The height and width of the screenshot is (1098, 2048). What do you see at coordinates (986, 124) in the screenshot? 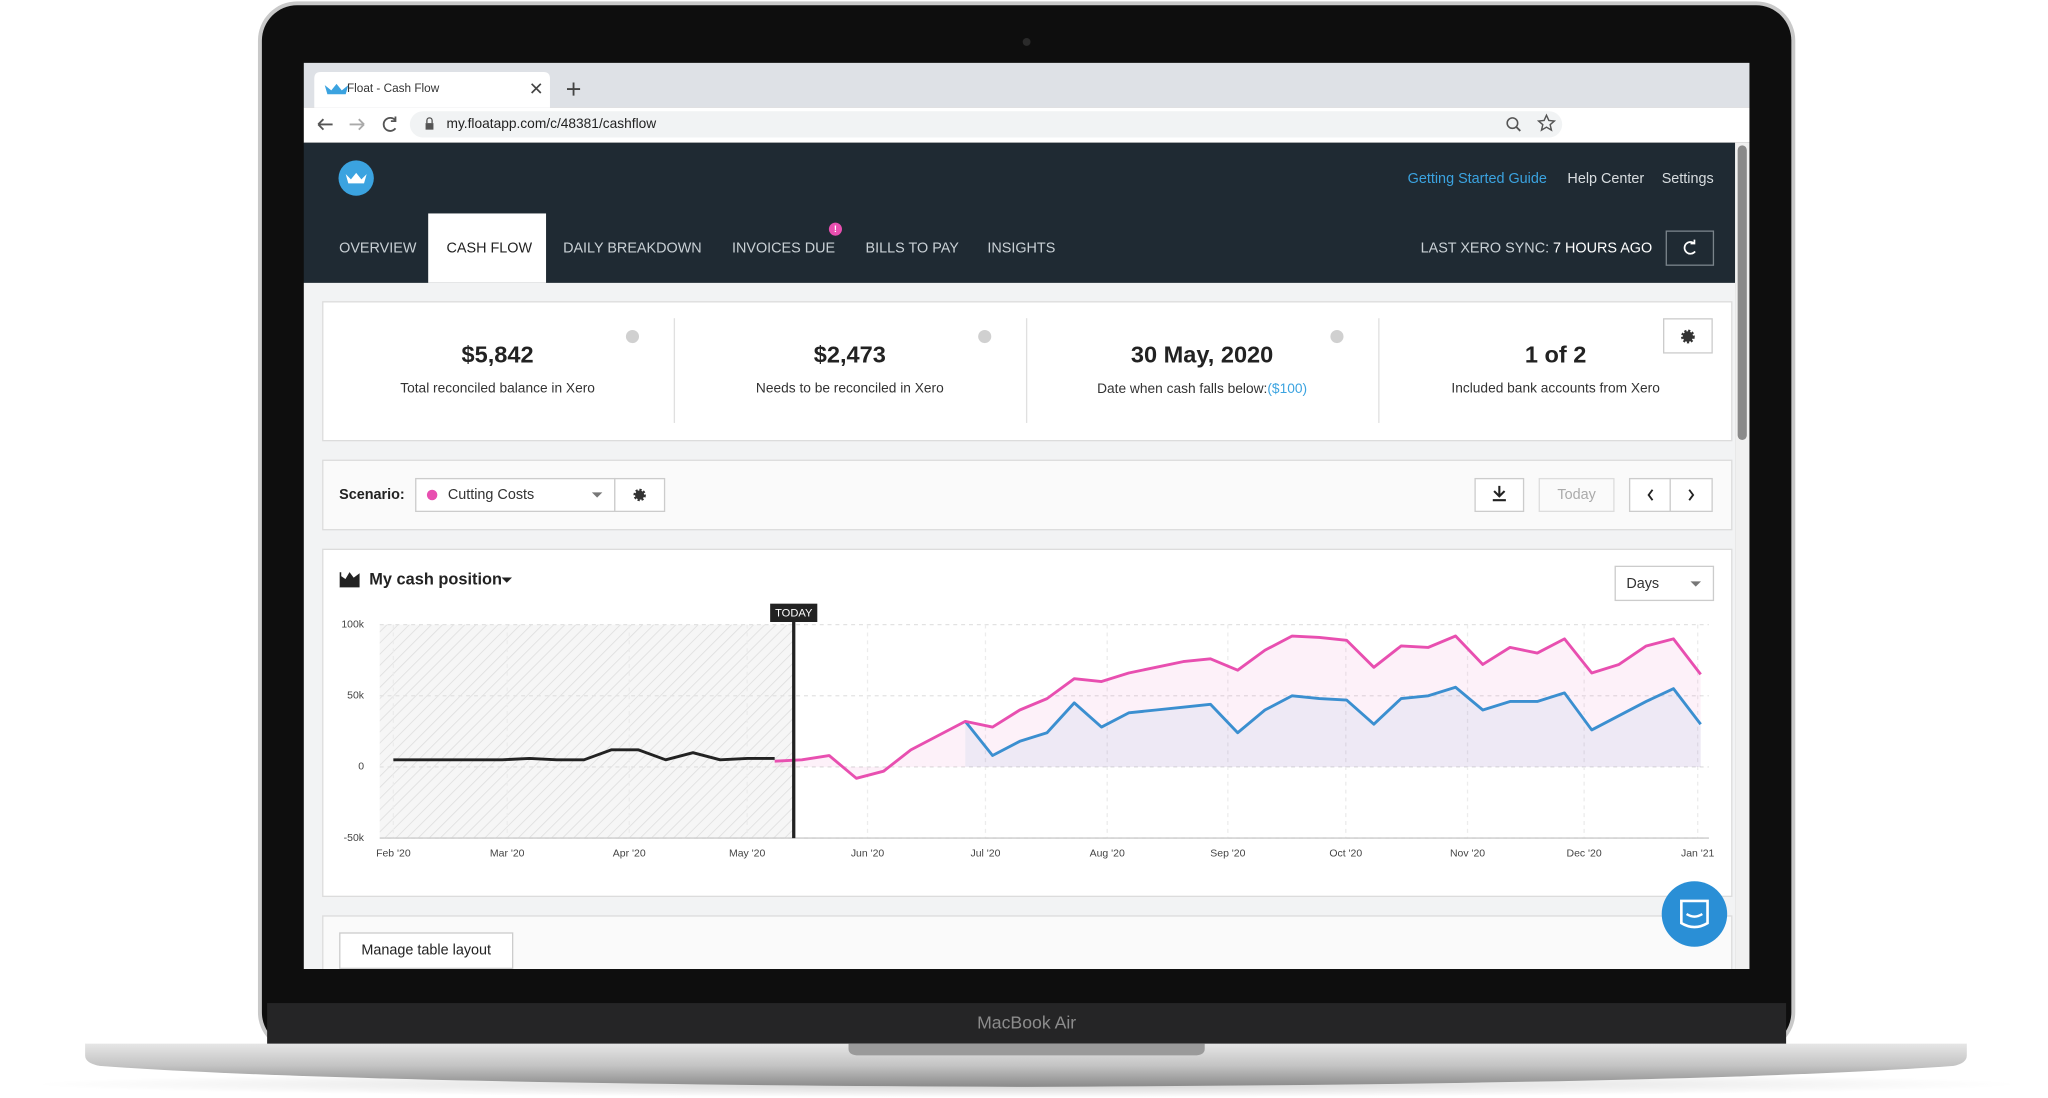
I see `omnibox` at bounding box center [986, 124].